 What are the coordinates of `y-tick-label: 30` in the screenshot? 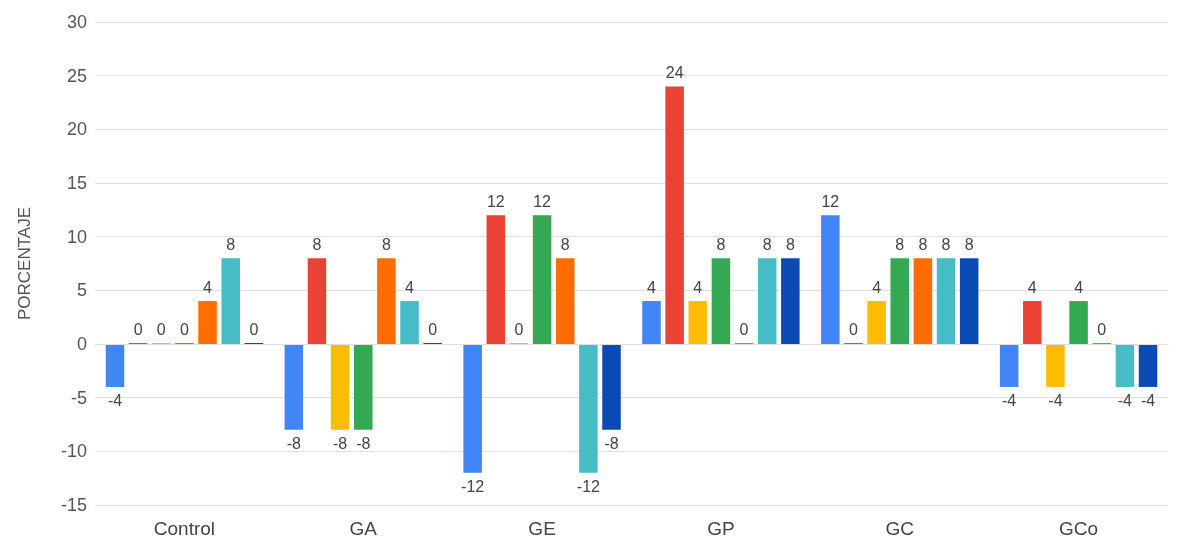 It's located at (76, 22).